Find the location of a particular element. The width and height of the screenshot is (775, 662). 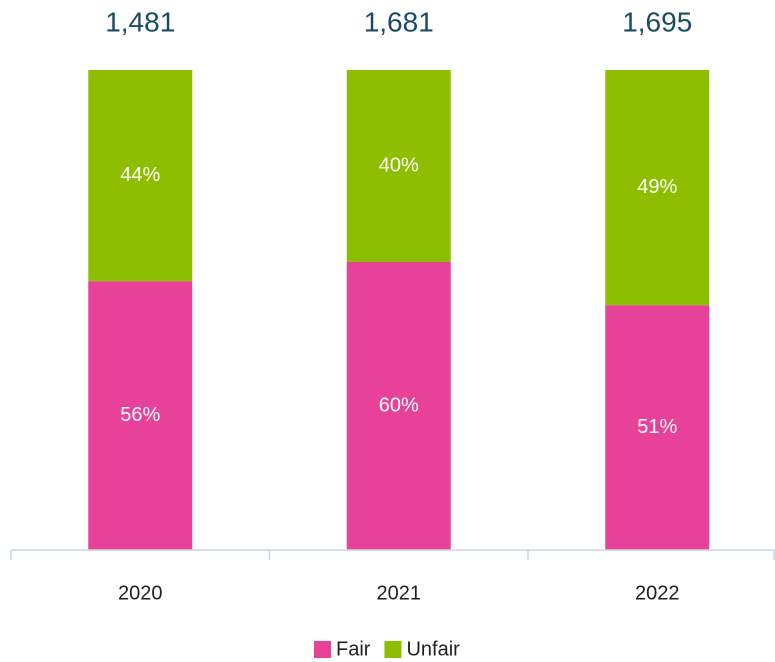

data-label: 60% is located at coordinates (399, 405).